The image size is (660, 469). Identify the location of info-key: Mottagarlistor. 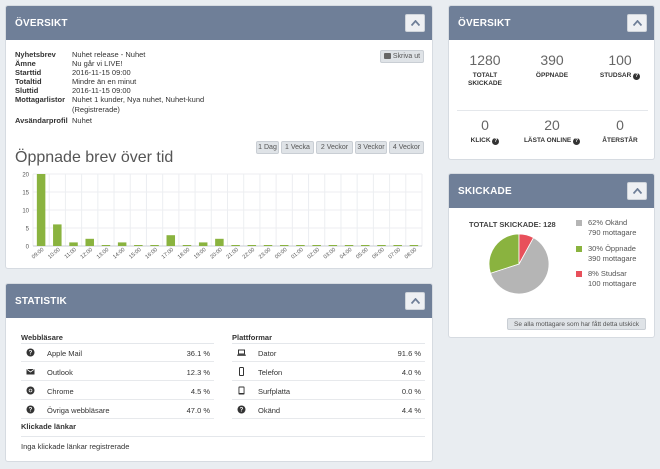
(40, 99).